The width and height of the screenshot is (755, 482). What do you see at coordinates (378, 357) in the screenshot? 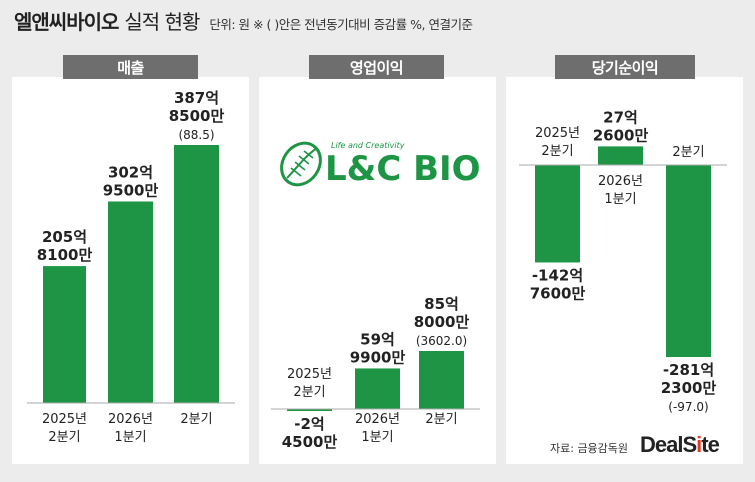
I see `value-label: 9900만` at bounding box center [378, 357].